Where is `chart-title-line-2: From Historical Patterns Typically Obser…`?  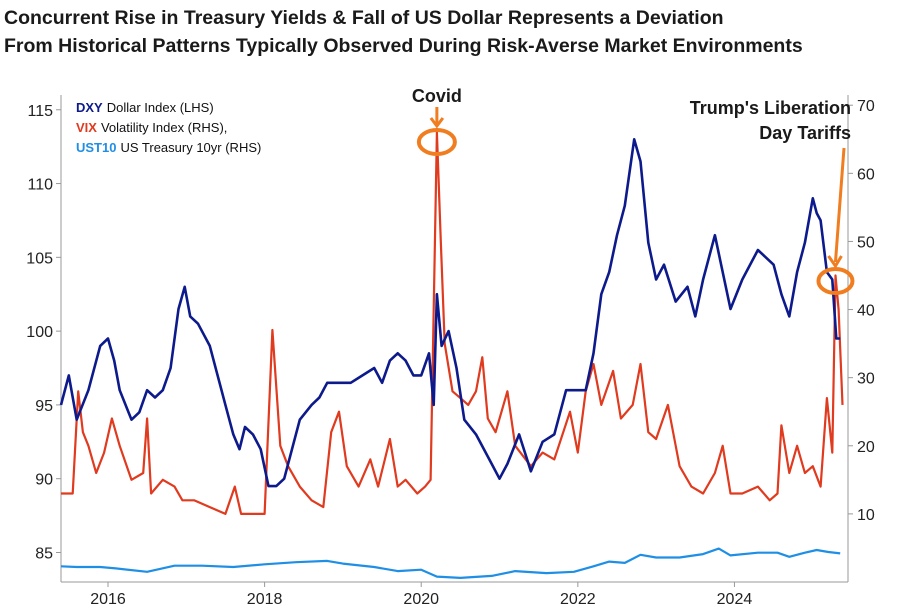 chart-title-line-2: From Historical Patterns Typically Obser… is located at coordinates (403, 46).